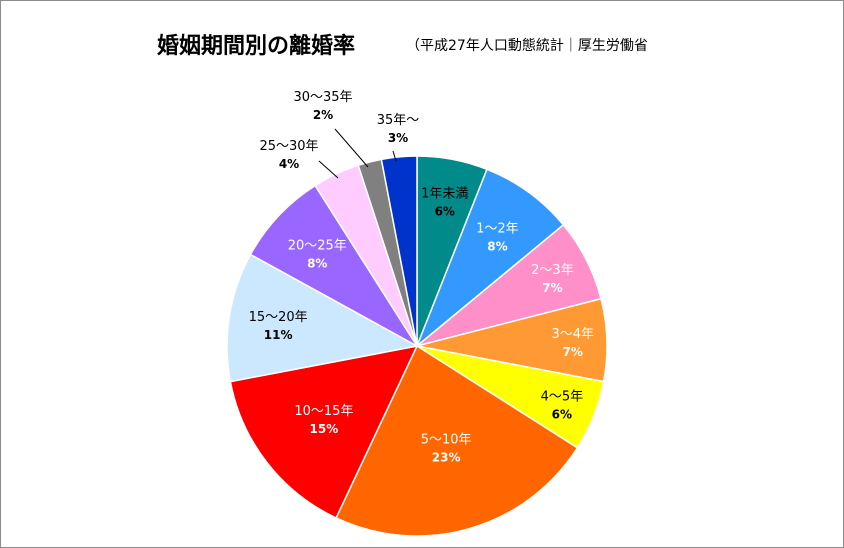 The image size is (844, 548). What do you see at coordinates (446, 457) in the screenshot?
I see `slice-percent-label: 23%` at bounding box center [446, 457].